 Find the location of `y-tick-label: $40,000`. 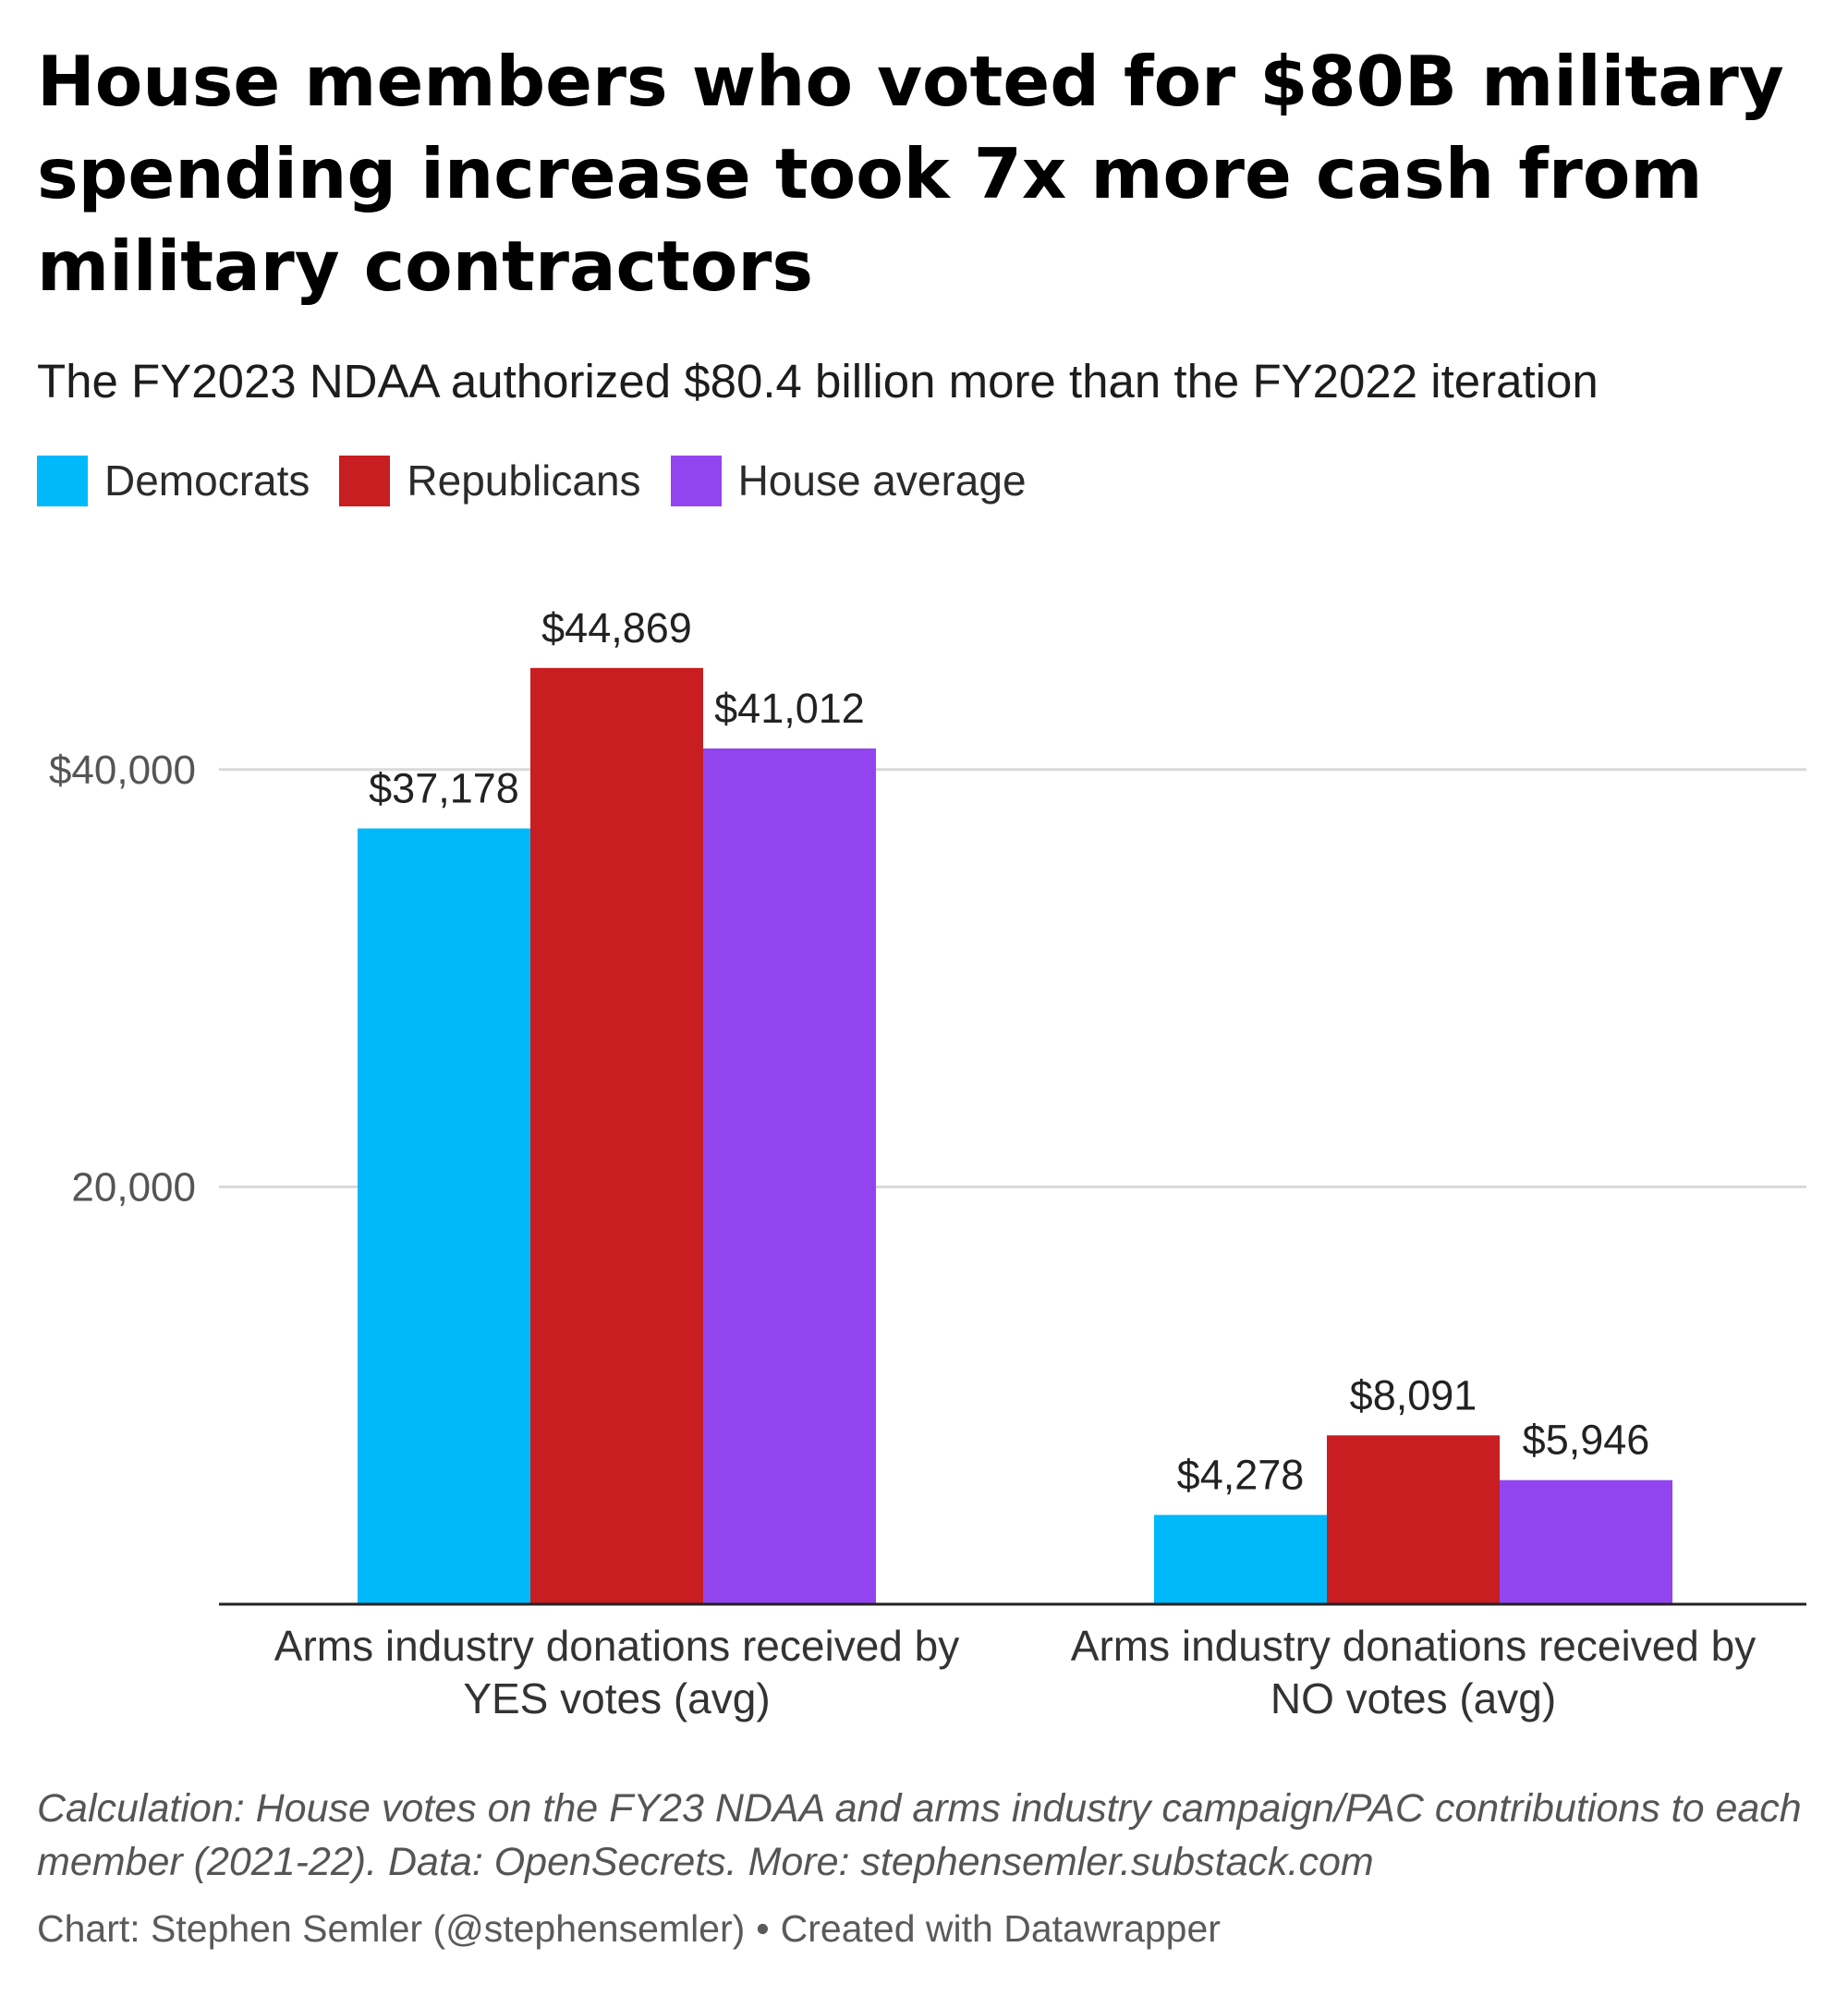

y-tick-label: $40,000 is located at coordinates (122, 770).